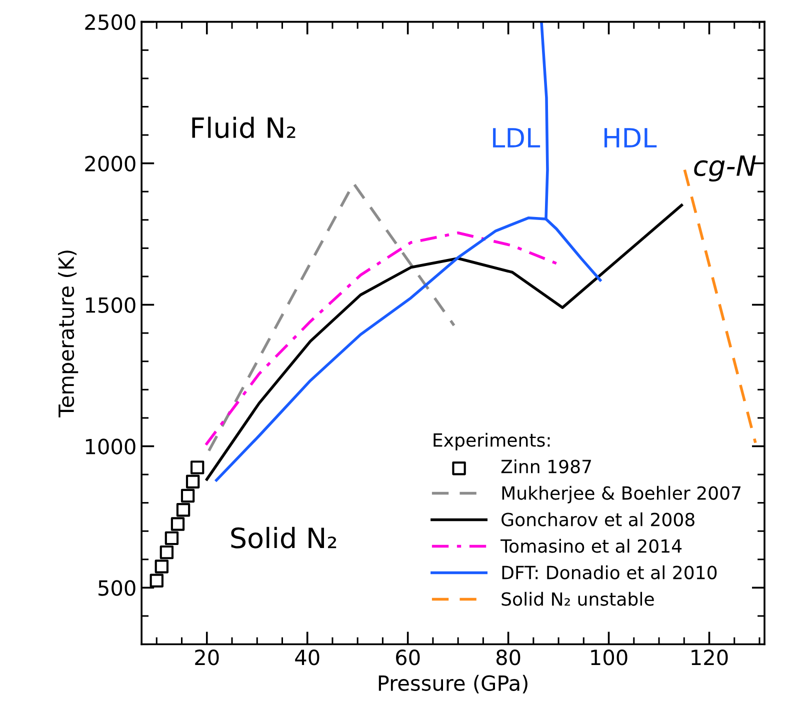 Image resolution: width=809 pixels, height=728 pixels. Describe the element at coordinates (111, 446) in the screenshot. I see `y-tick-label: 1000` at that location.